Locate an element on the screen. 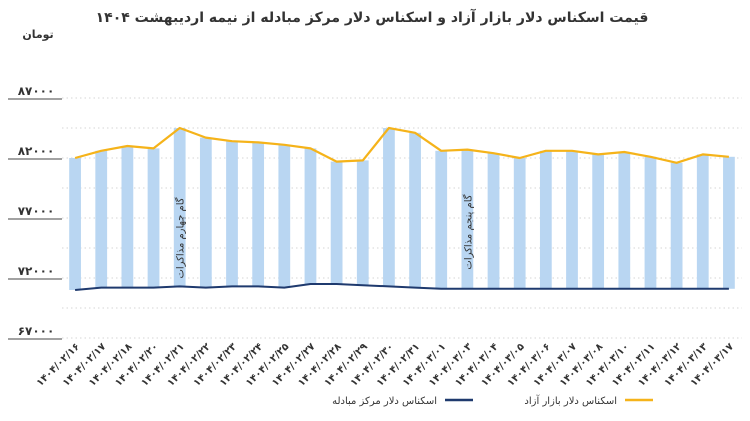 The image size is (750, 421). y-unit-label: تومان is located at coordinates (37, 34).